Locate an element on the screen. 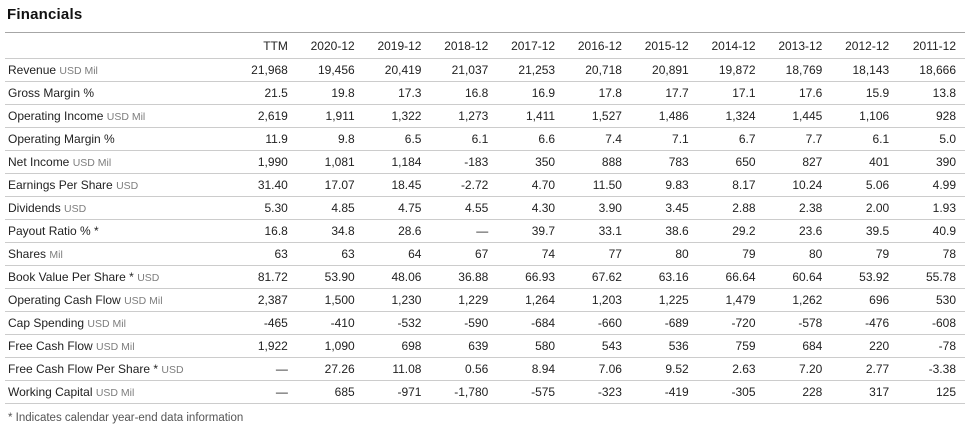 This screenshot has height=443, width=970. page-title: Financials is located at coordinates (45, 14).